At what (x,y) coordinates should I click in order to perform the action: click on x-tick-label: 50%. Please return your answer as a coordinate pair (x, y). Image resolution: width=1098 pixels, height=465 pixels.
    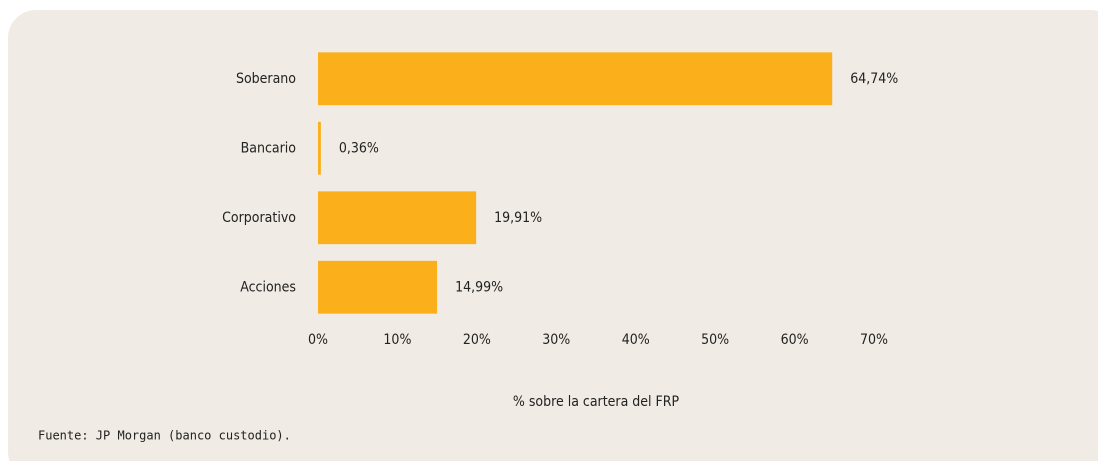
    Looking at the image, I should click on (715, 340).